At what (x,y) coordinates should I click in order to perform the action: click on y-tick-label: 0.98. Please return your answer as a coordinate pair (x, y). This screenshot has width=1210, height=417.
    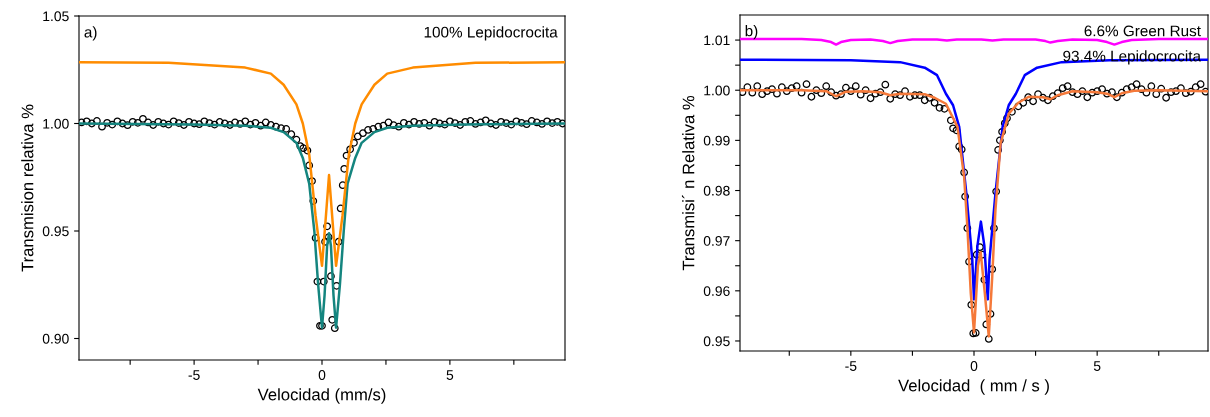
    Looking at the image, I should click on (716, 190).